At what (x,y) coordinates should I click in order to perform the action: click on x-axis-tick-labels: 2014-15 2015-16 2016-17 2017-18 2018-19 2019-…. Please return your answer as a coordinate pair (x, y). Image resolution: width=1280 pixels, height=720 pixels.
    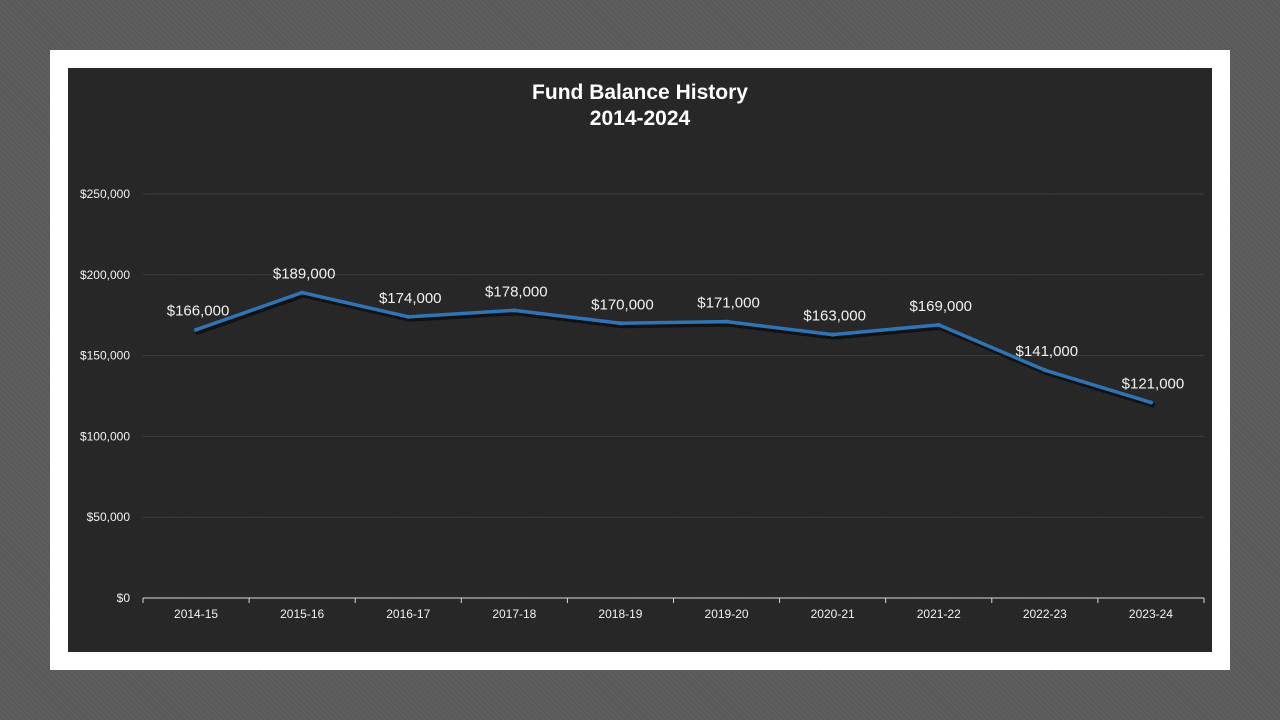
    Looking at the image, I should click on (673, 614).